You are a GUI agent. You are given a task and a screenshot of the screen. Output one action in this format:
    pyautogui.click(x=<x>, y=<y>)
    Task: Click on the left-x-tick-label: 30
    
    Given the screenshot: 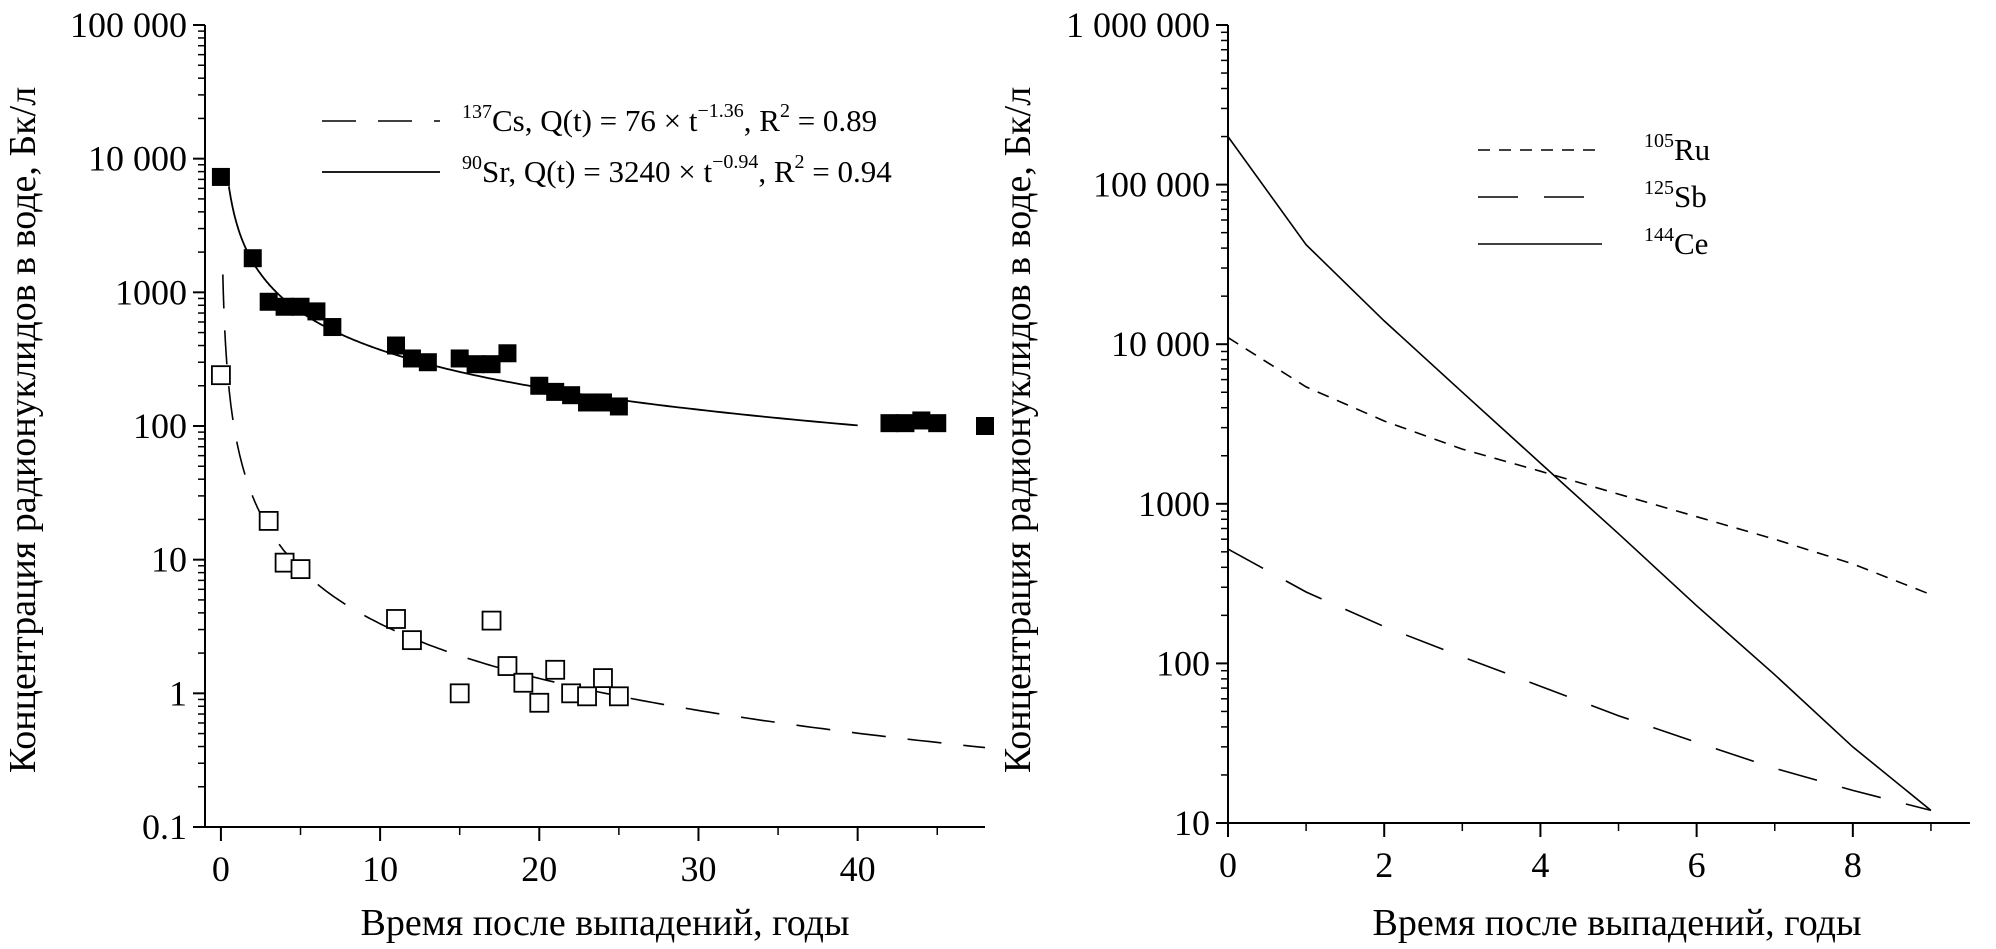 What is the action you would take?
    pyautogui.click(x=698, y=869)
    